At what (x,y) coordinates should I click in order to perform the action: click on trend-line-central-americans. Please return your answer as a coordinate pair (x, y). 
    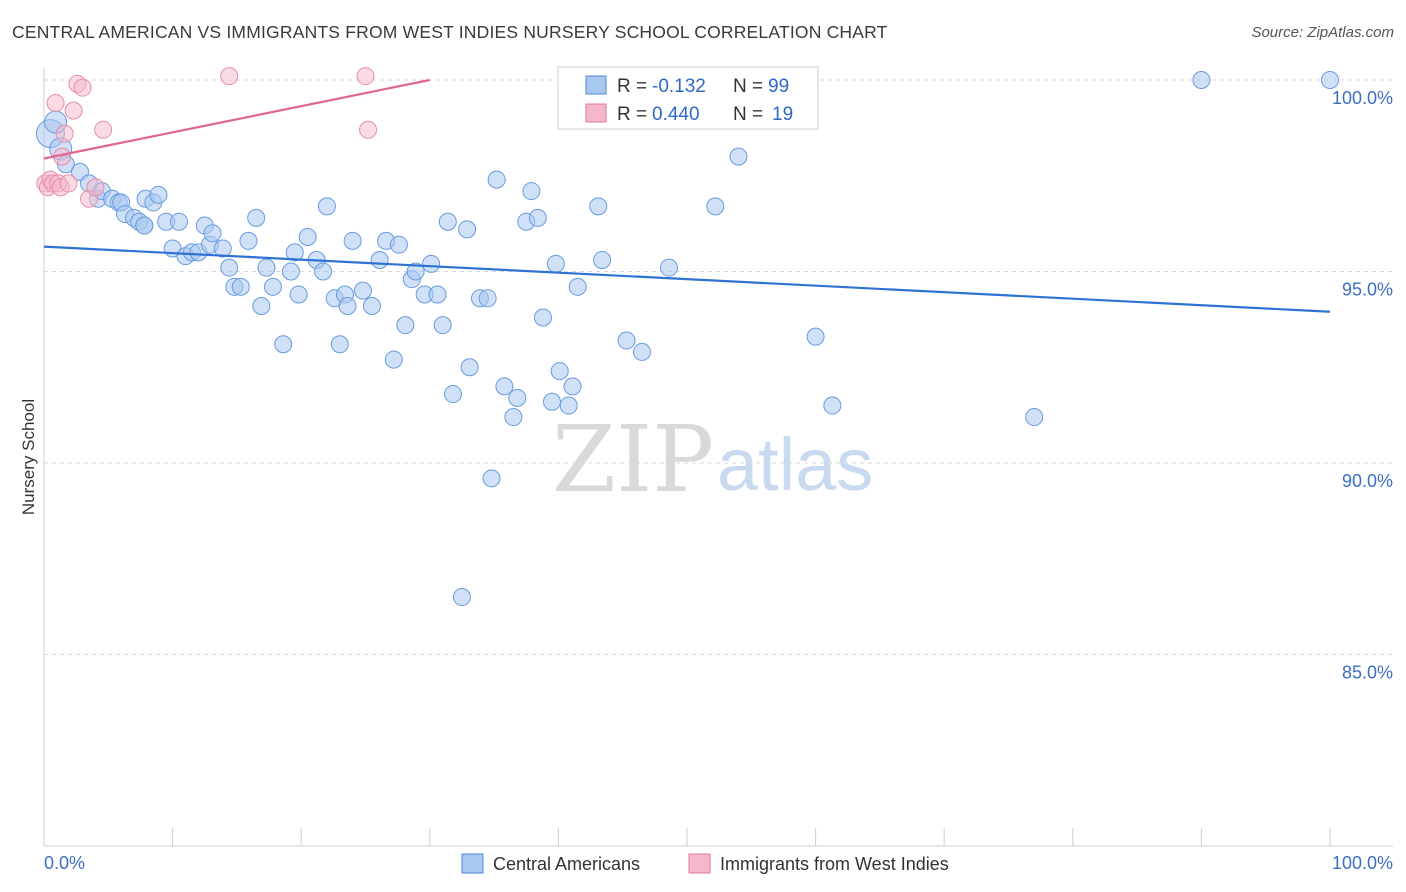
    Looking at the image, I should click on (687, 279).